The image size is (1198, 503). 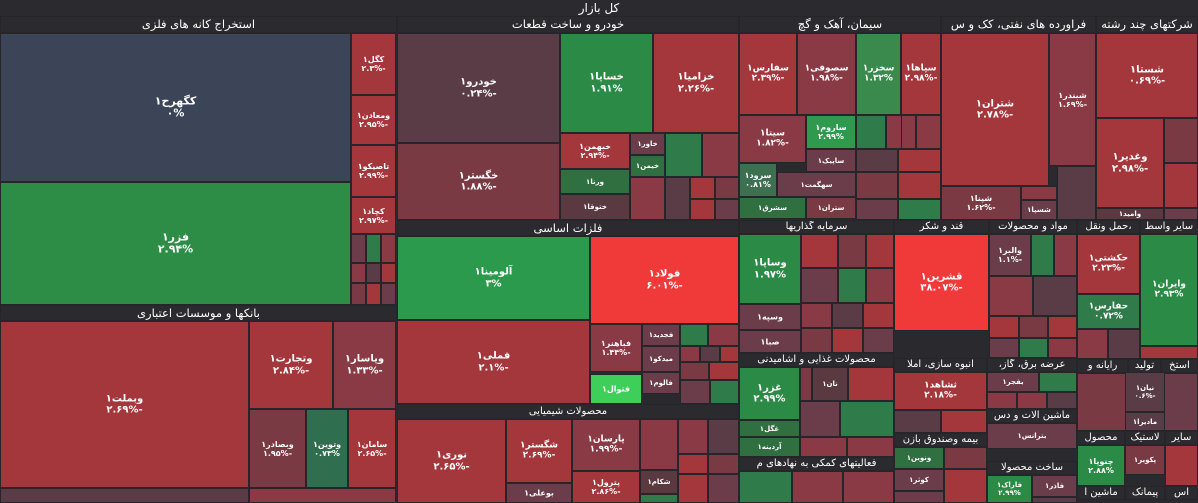 I want to click on treemap-tile: فجدید۱, so click(x=661, y=335).